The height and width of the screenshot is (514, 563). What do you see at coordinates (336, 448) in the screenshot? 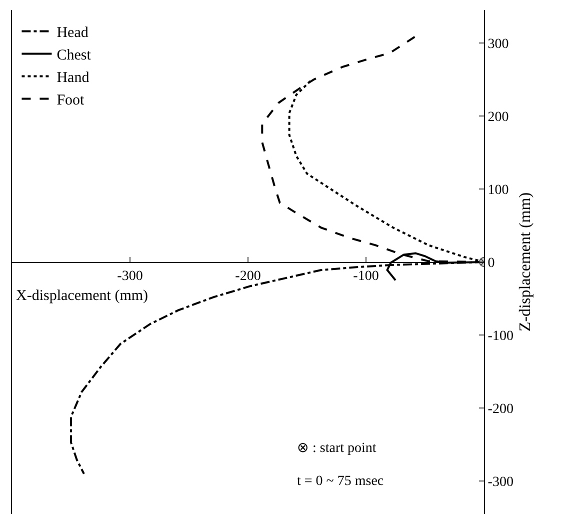
I see `annotation: ⊗ : start point` at bounding box center [336, 448].